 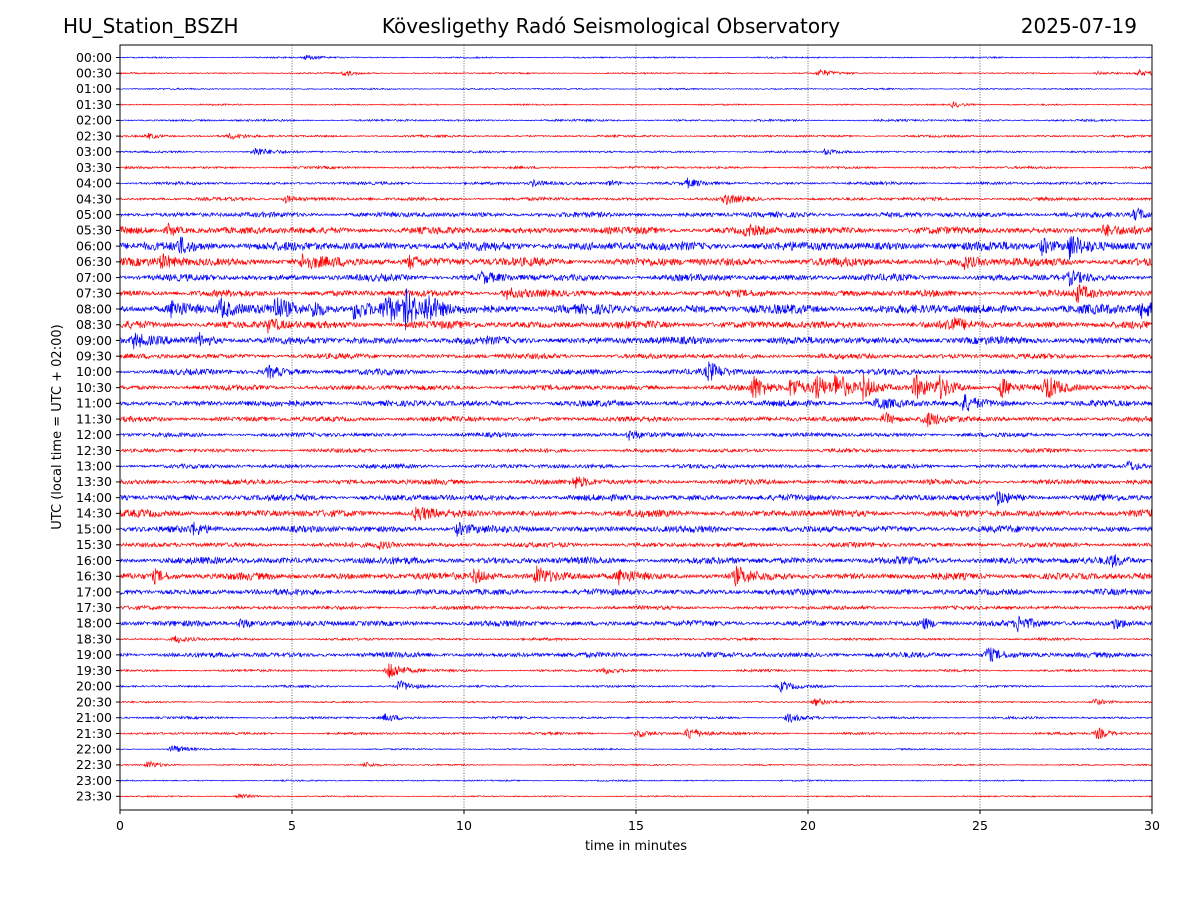 I want to click on y-tick-label: 00:00, so click(x=94, y=57).